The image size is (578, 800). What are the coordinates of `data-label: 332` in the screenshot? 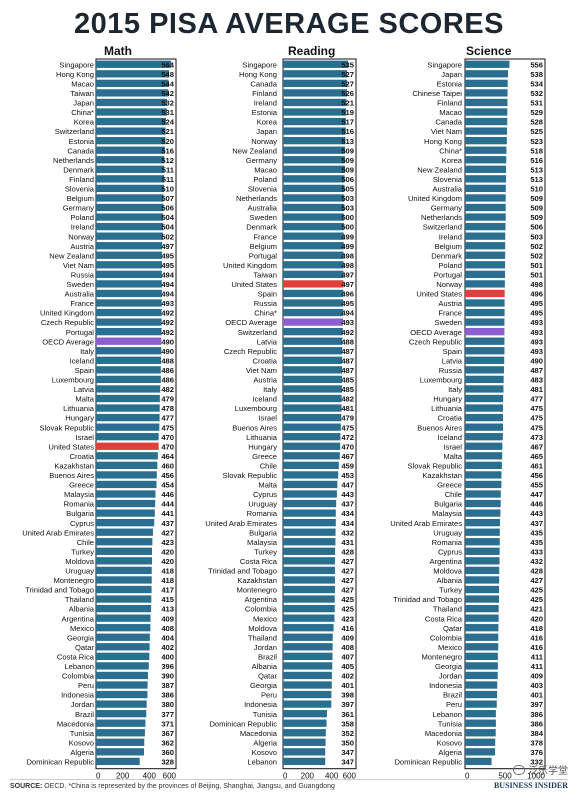 It's located at (536, 762).